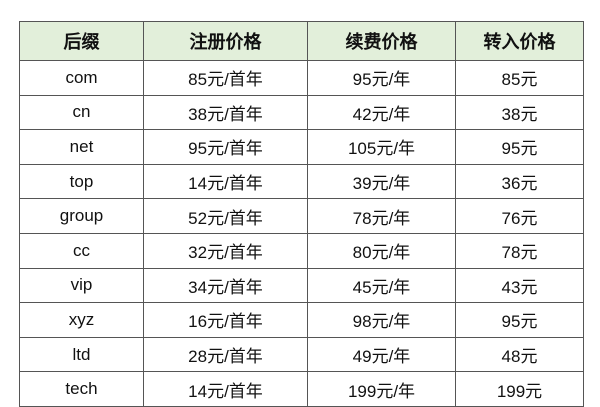 This screenshot has width=600, height=407. What do you see at coordinates (81, 250) in the screenshot?
I see `cell-suffix: cc` at bounding box center [81, 250].